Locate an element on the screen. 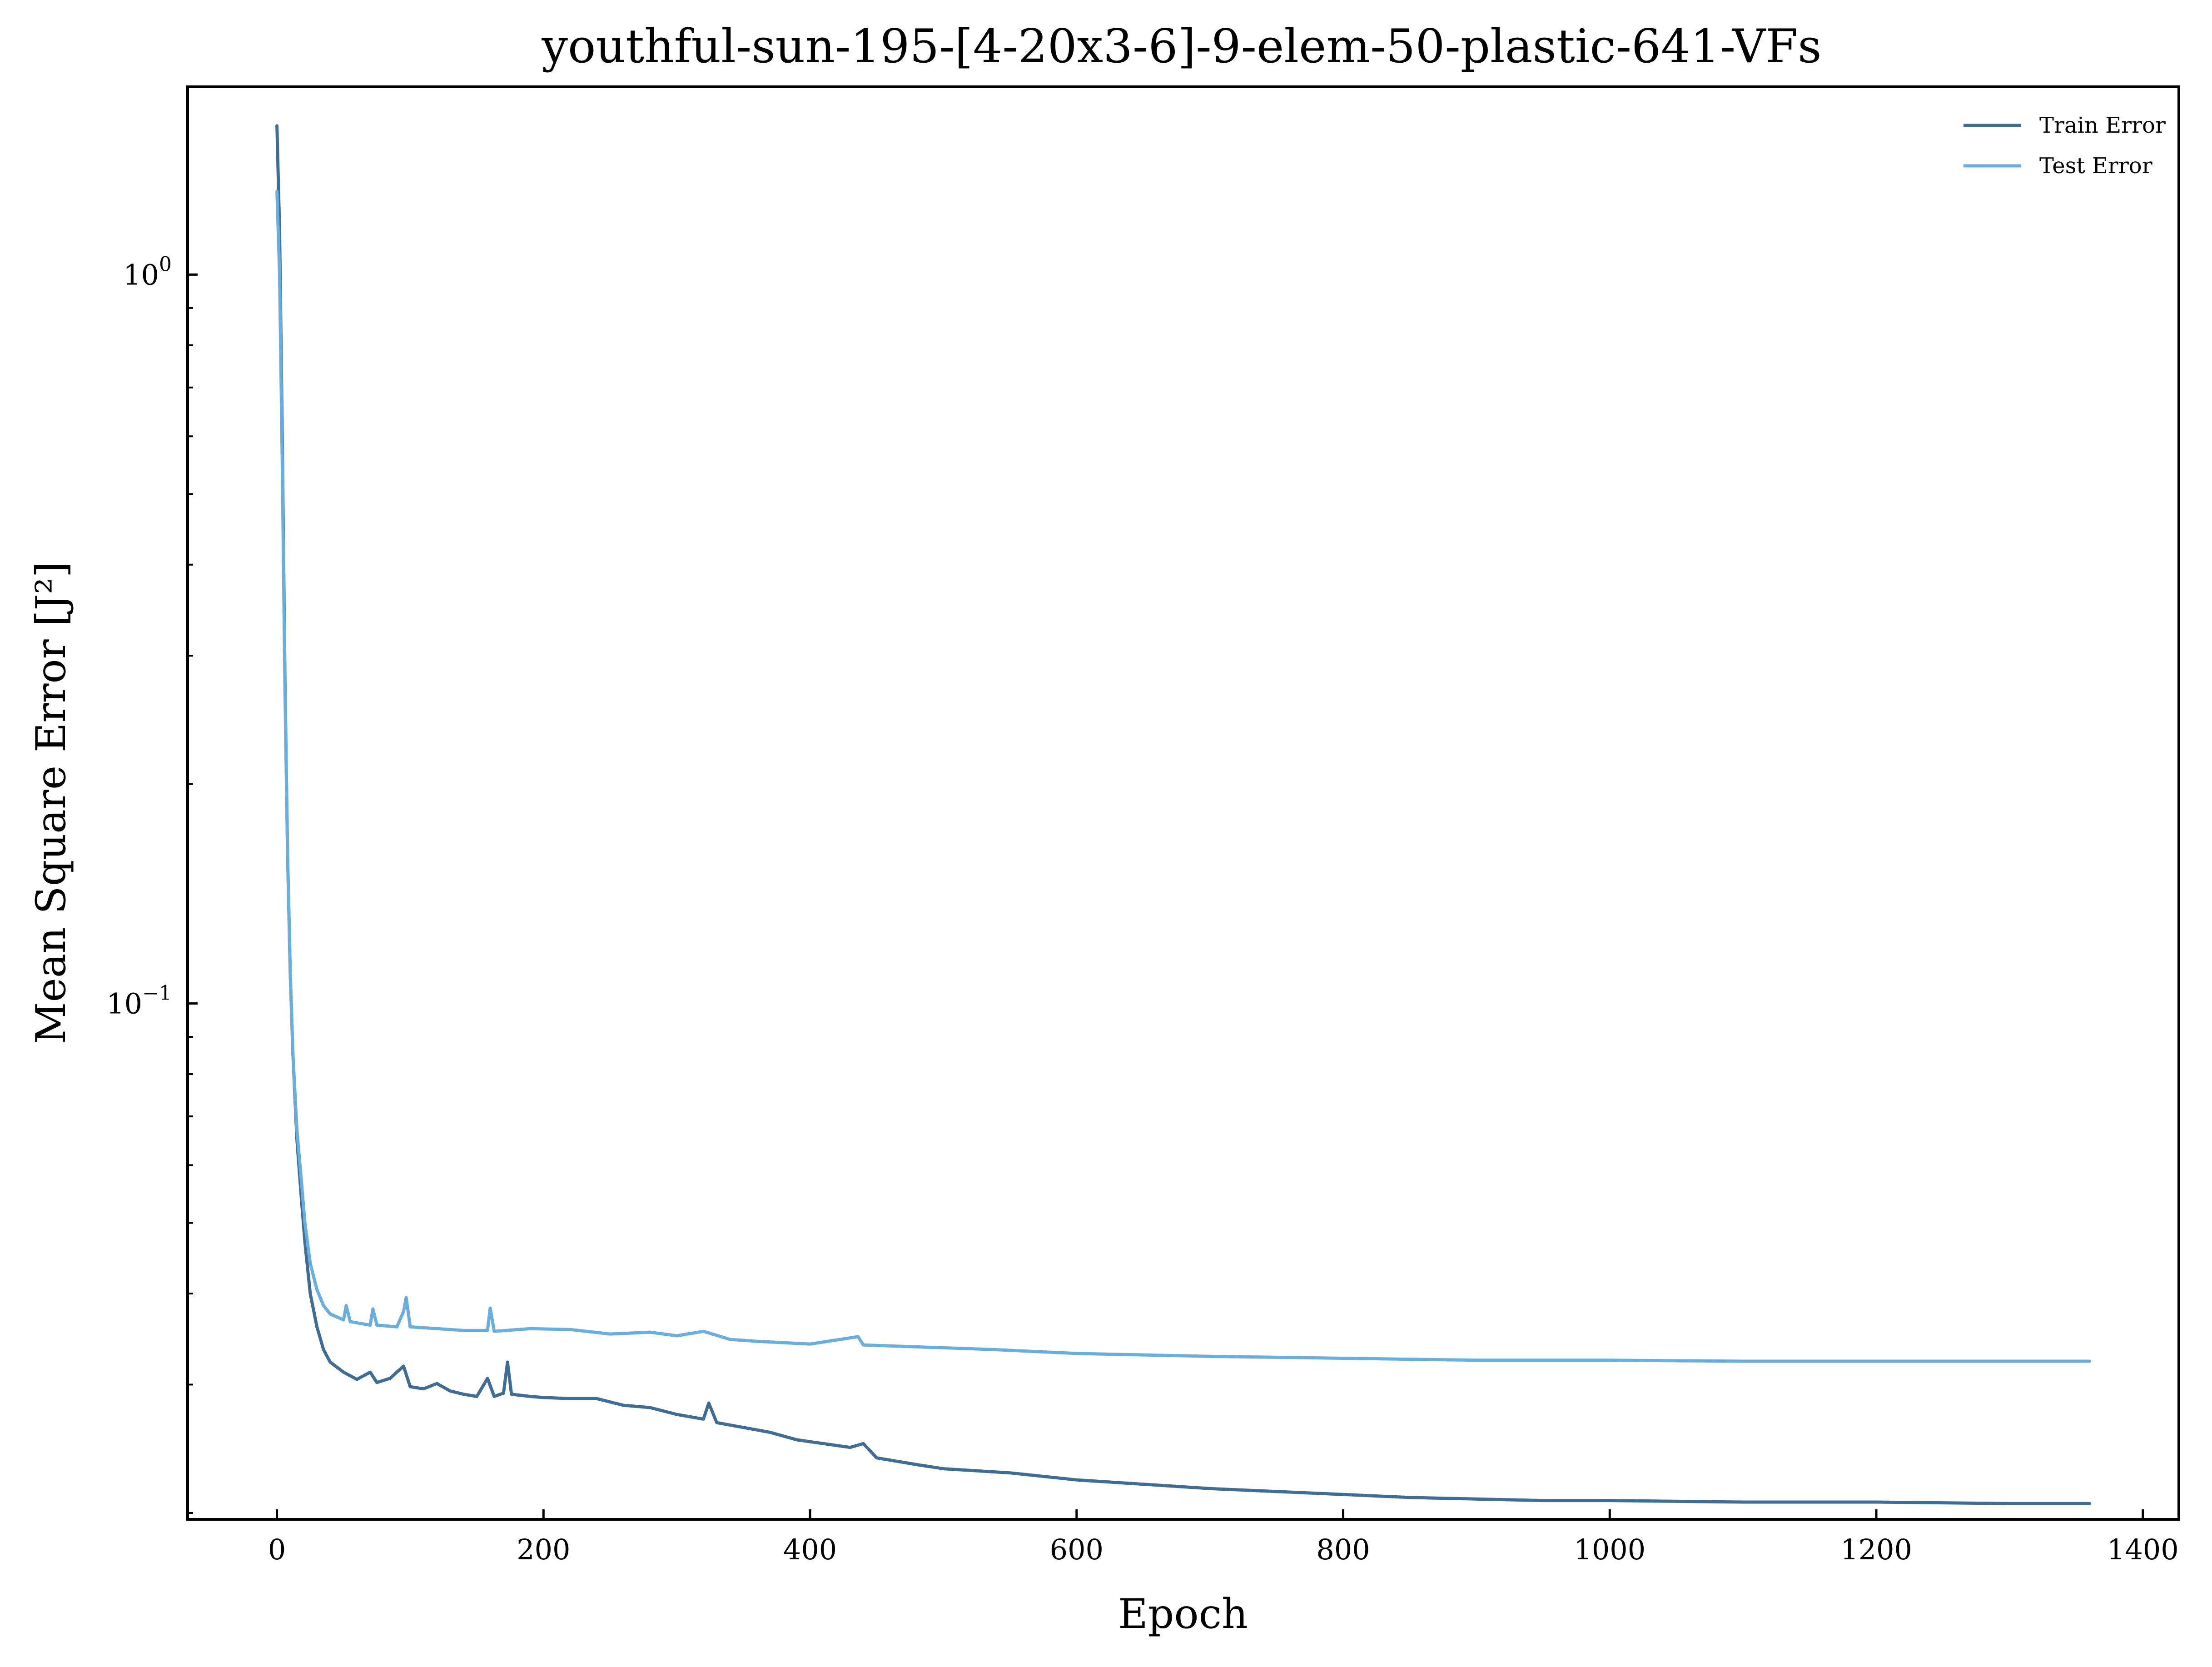 This screenshot has height=1667, width=2212. x-tick-label: 400 is located at coordinates (810, 1549).